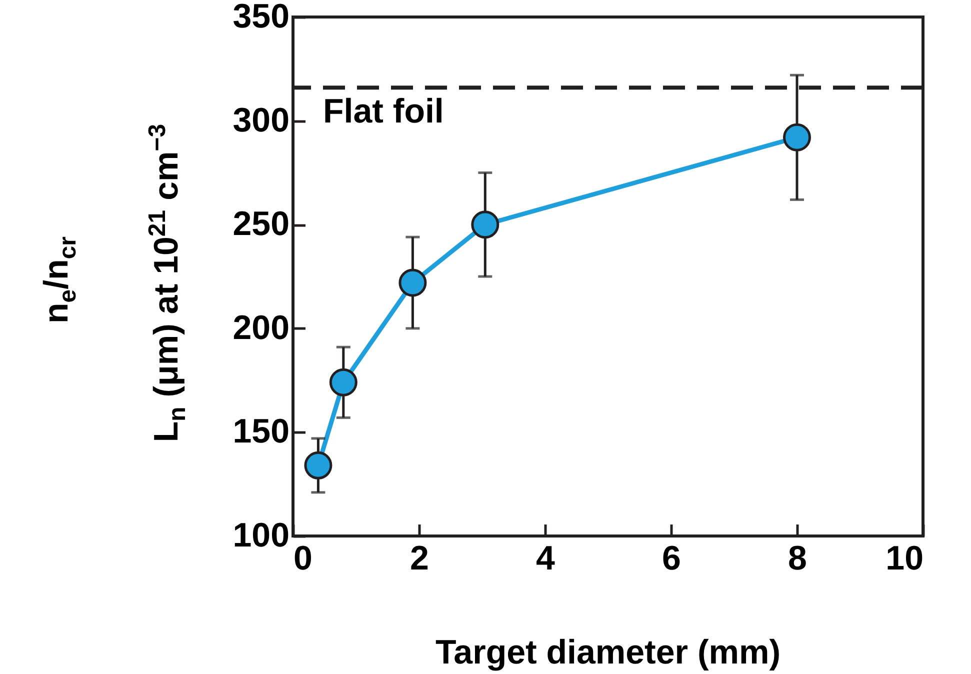  I want to click on y-tick-label: 100, so click(261, 535).